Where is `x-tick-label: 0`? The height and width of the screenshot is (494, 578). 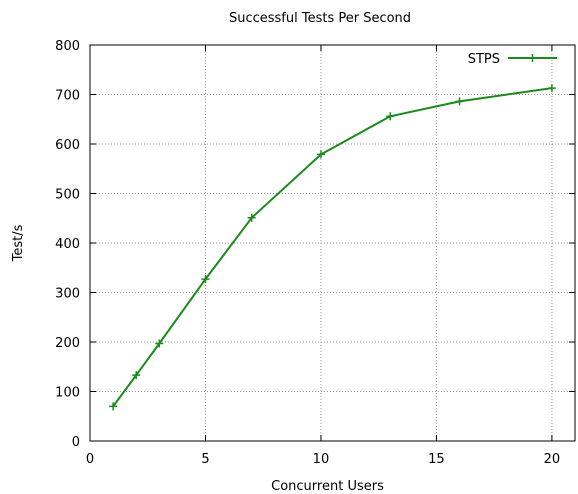 x-tick-label: 0 is located at coordinates (90, 459).